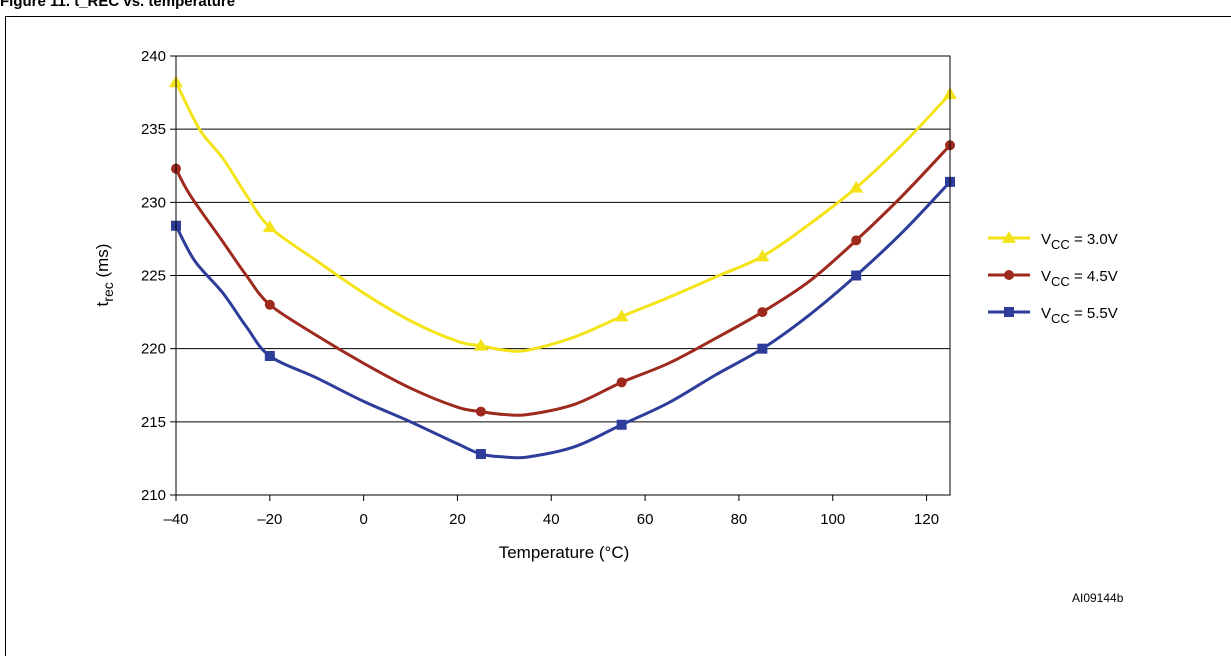  Describe the element at coordinates (363, 519) in the screenshot. I see `x-tick-label: 0` at that location.